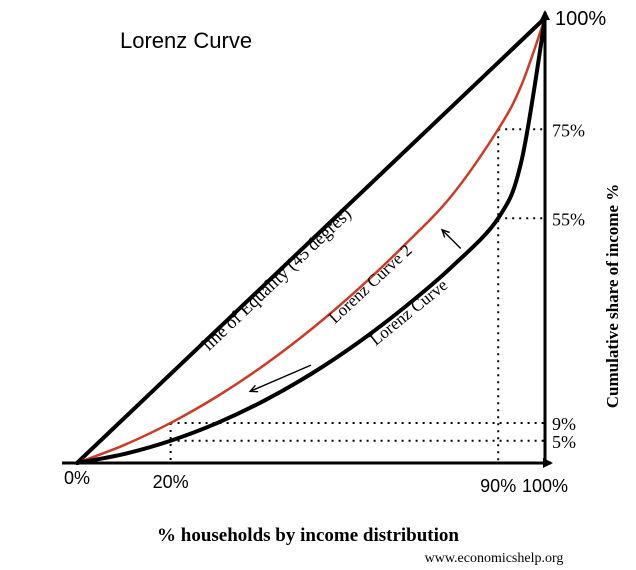 The image size is (636, 570). I want to click on y-axis-title: Cumulative share of income %, so click(612, 296).